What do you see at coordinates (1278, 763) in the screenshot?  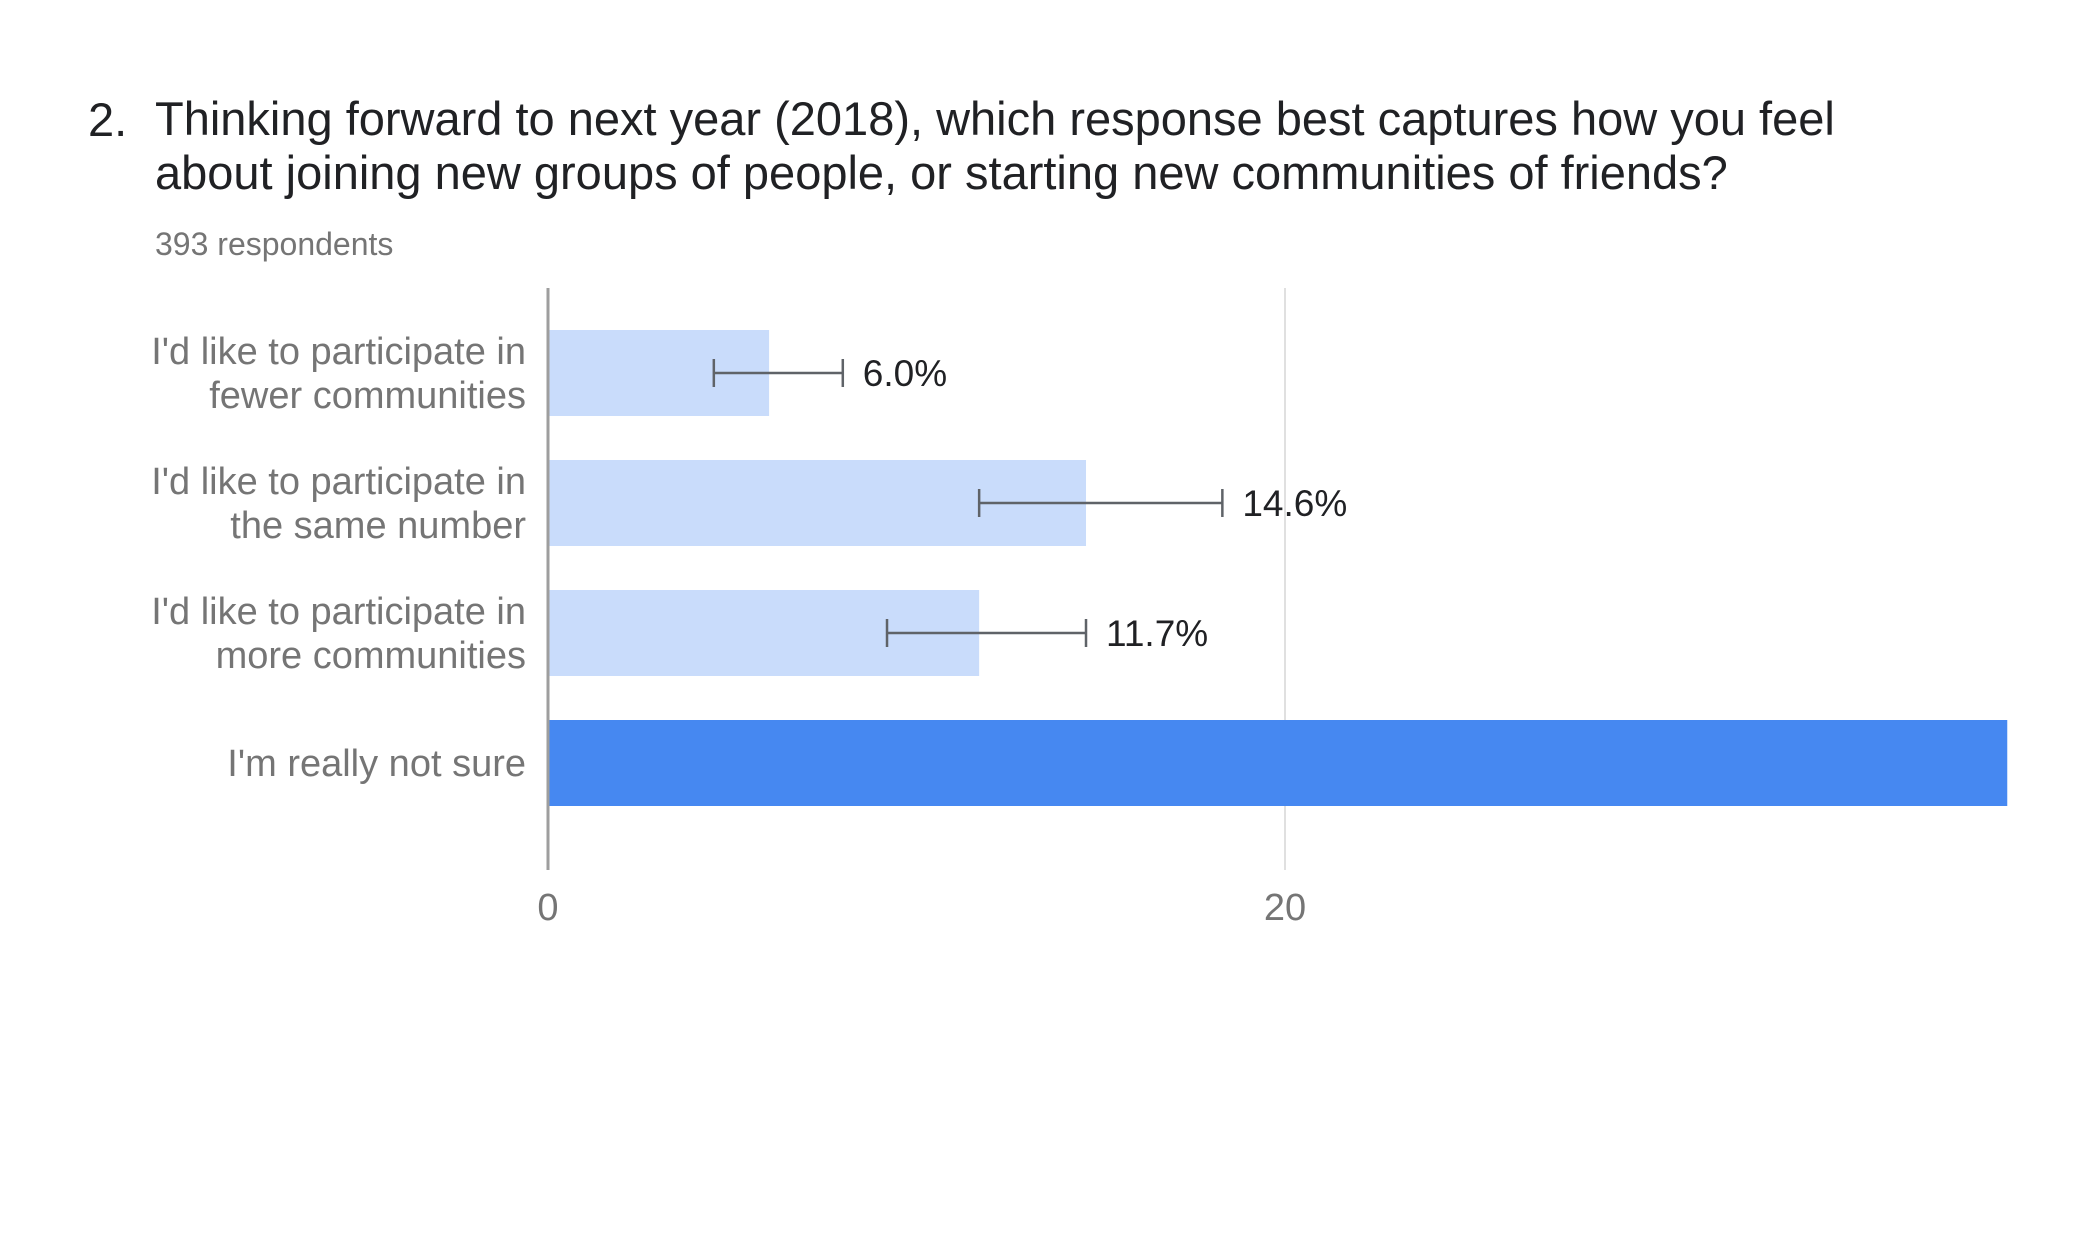 I see `bar` at bounding box center [1278, 763].